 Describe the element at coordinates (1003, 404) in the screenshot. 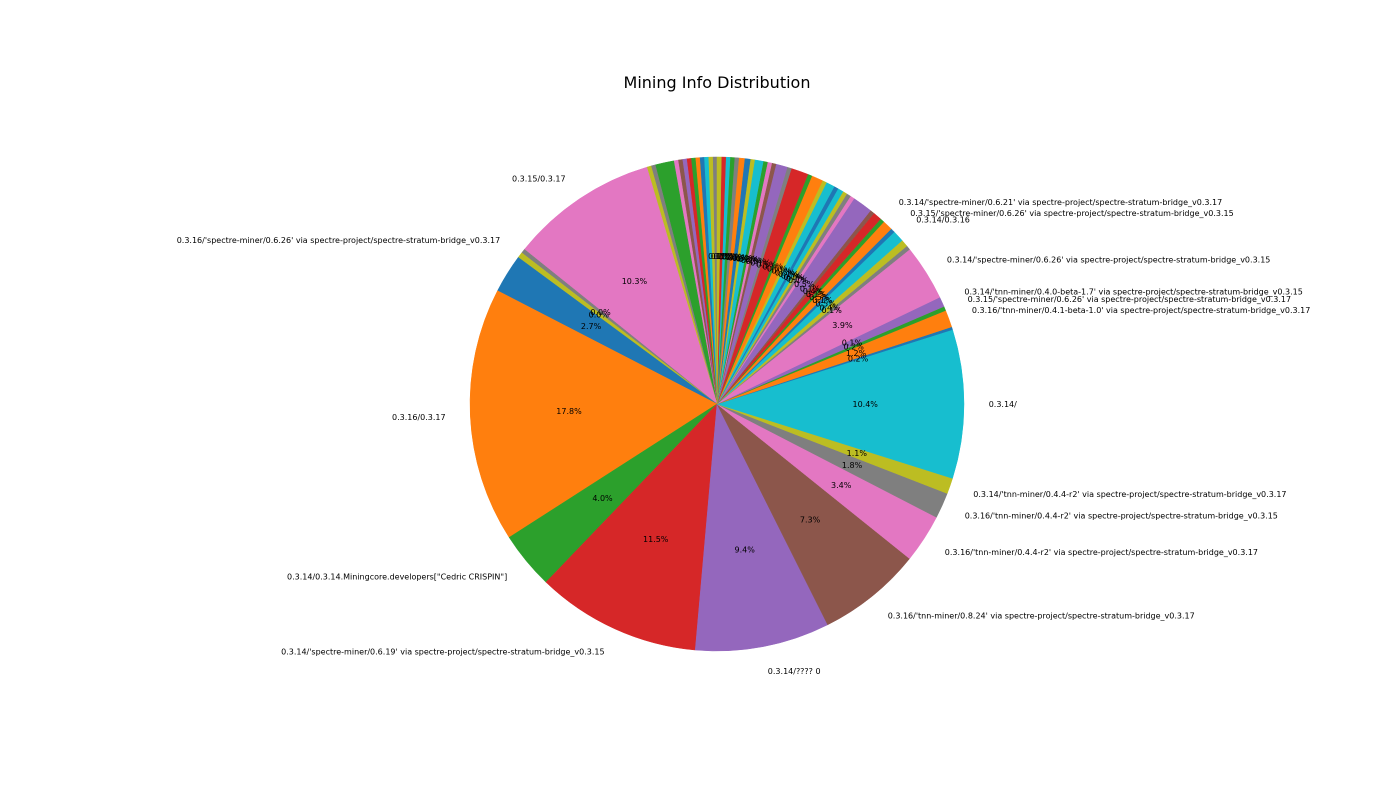

I see `slice-category-label: 0.3.14/` at that location.